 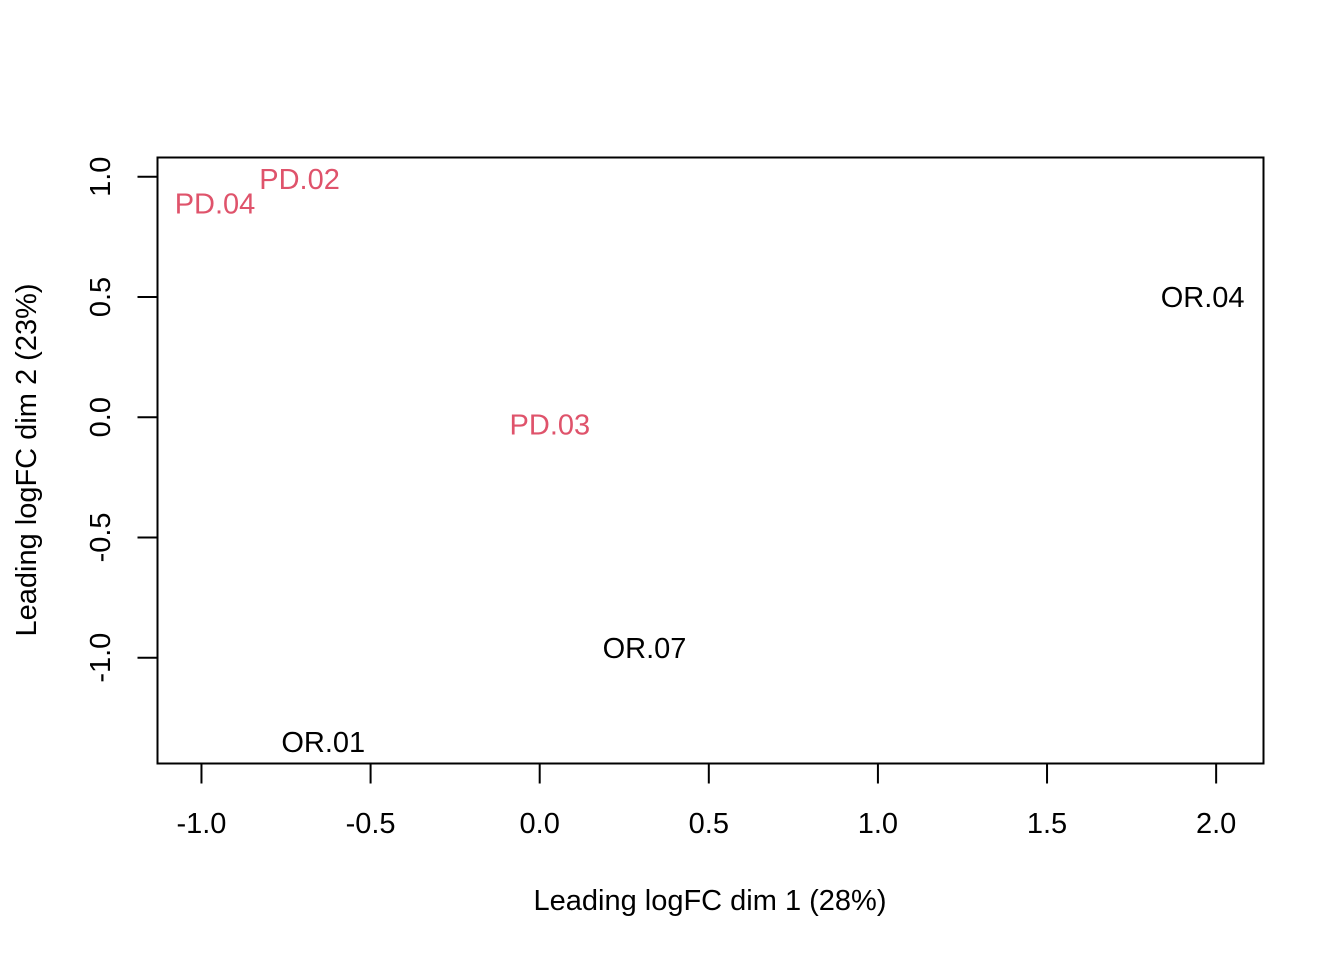 What do you see at coordinates (1047, 824) in the screenshot?
I see `x-tick-label: 1.5` at bounding box center [1047, 824].